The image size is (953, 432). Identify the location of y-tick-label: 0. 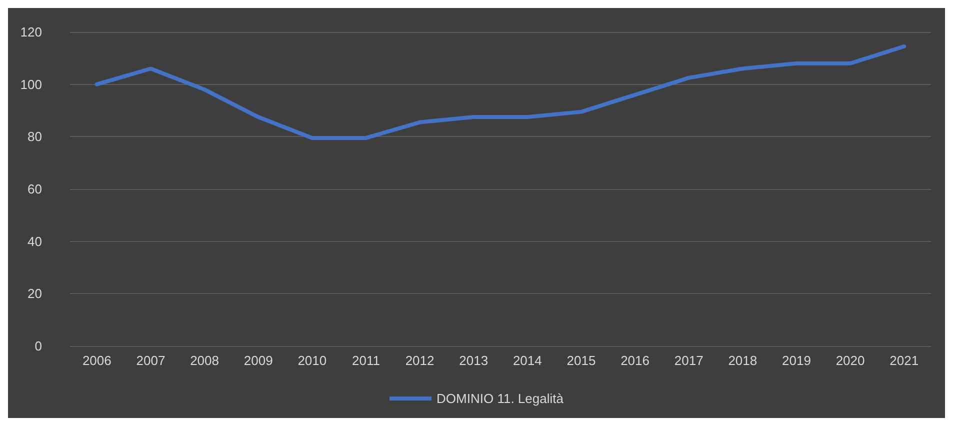
(38, 346).